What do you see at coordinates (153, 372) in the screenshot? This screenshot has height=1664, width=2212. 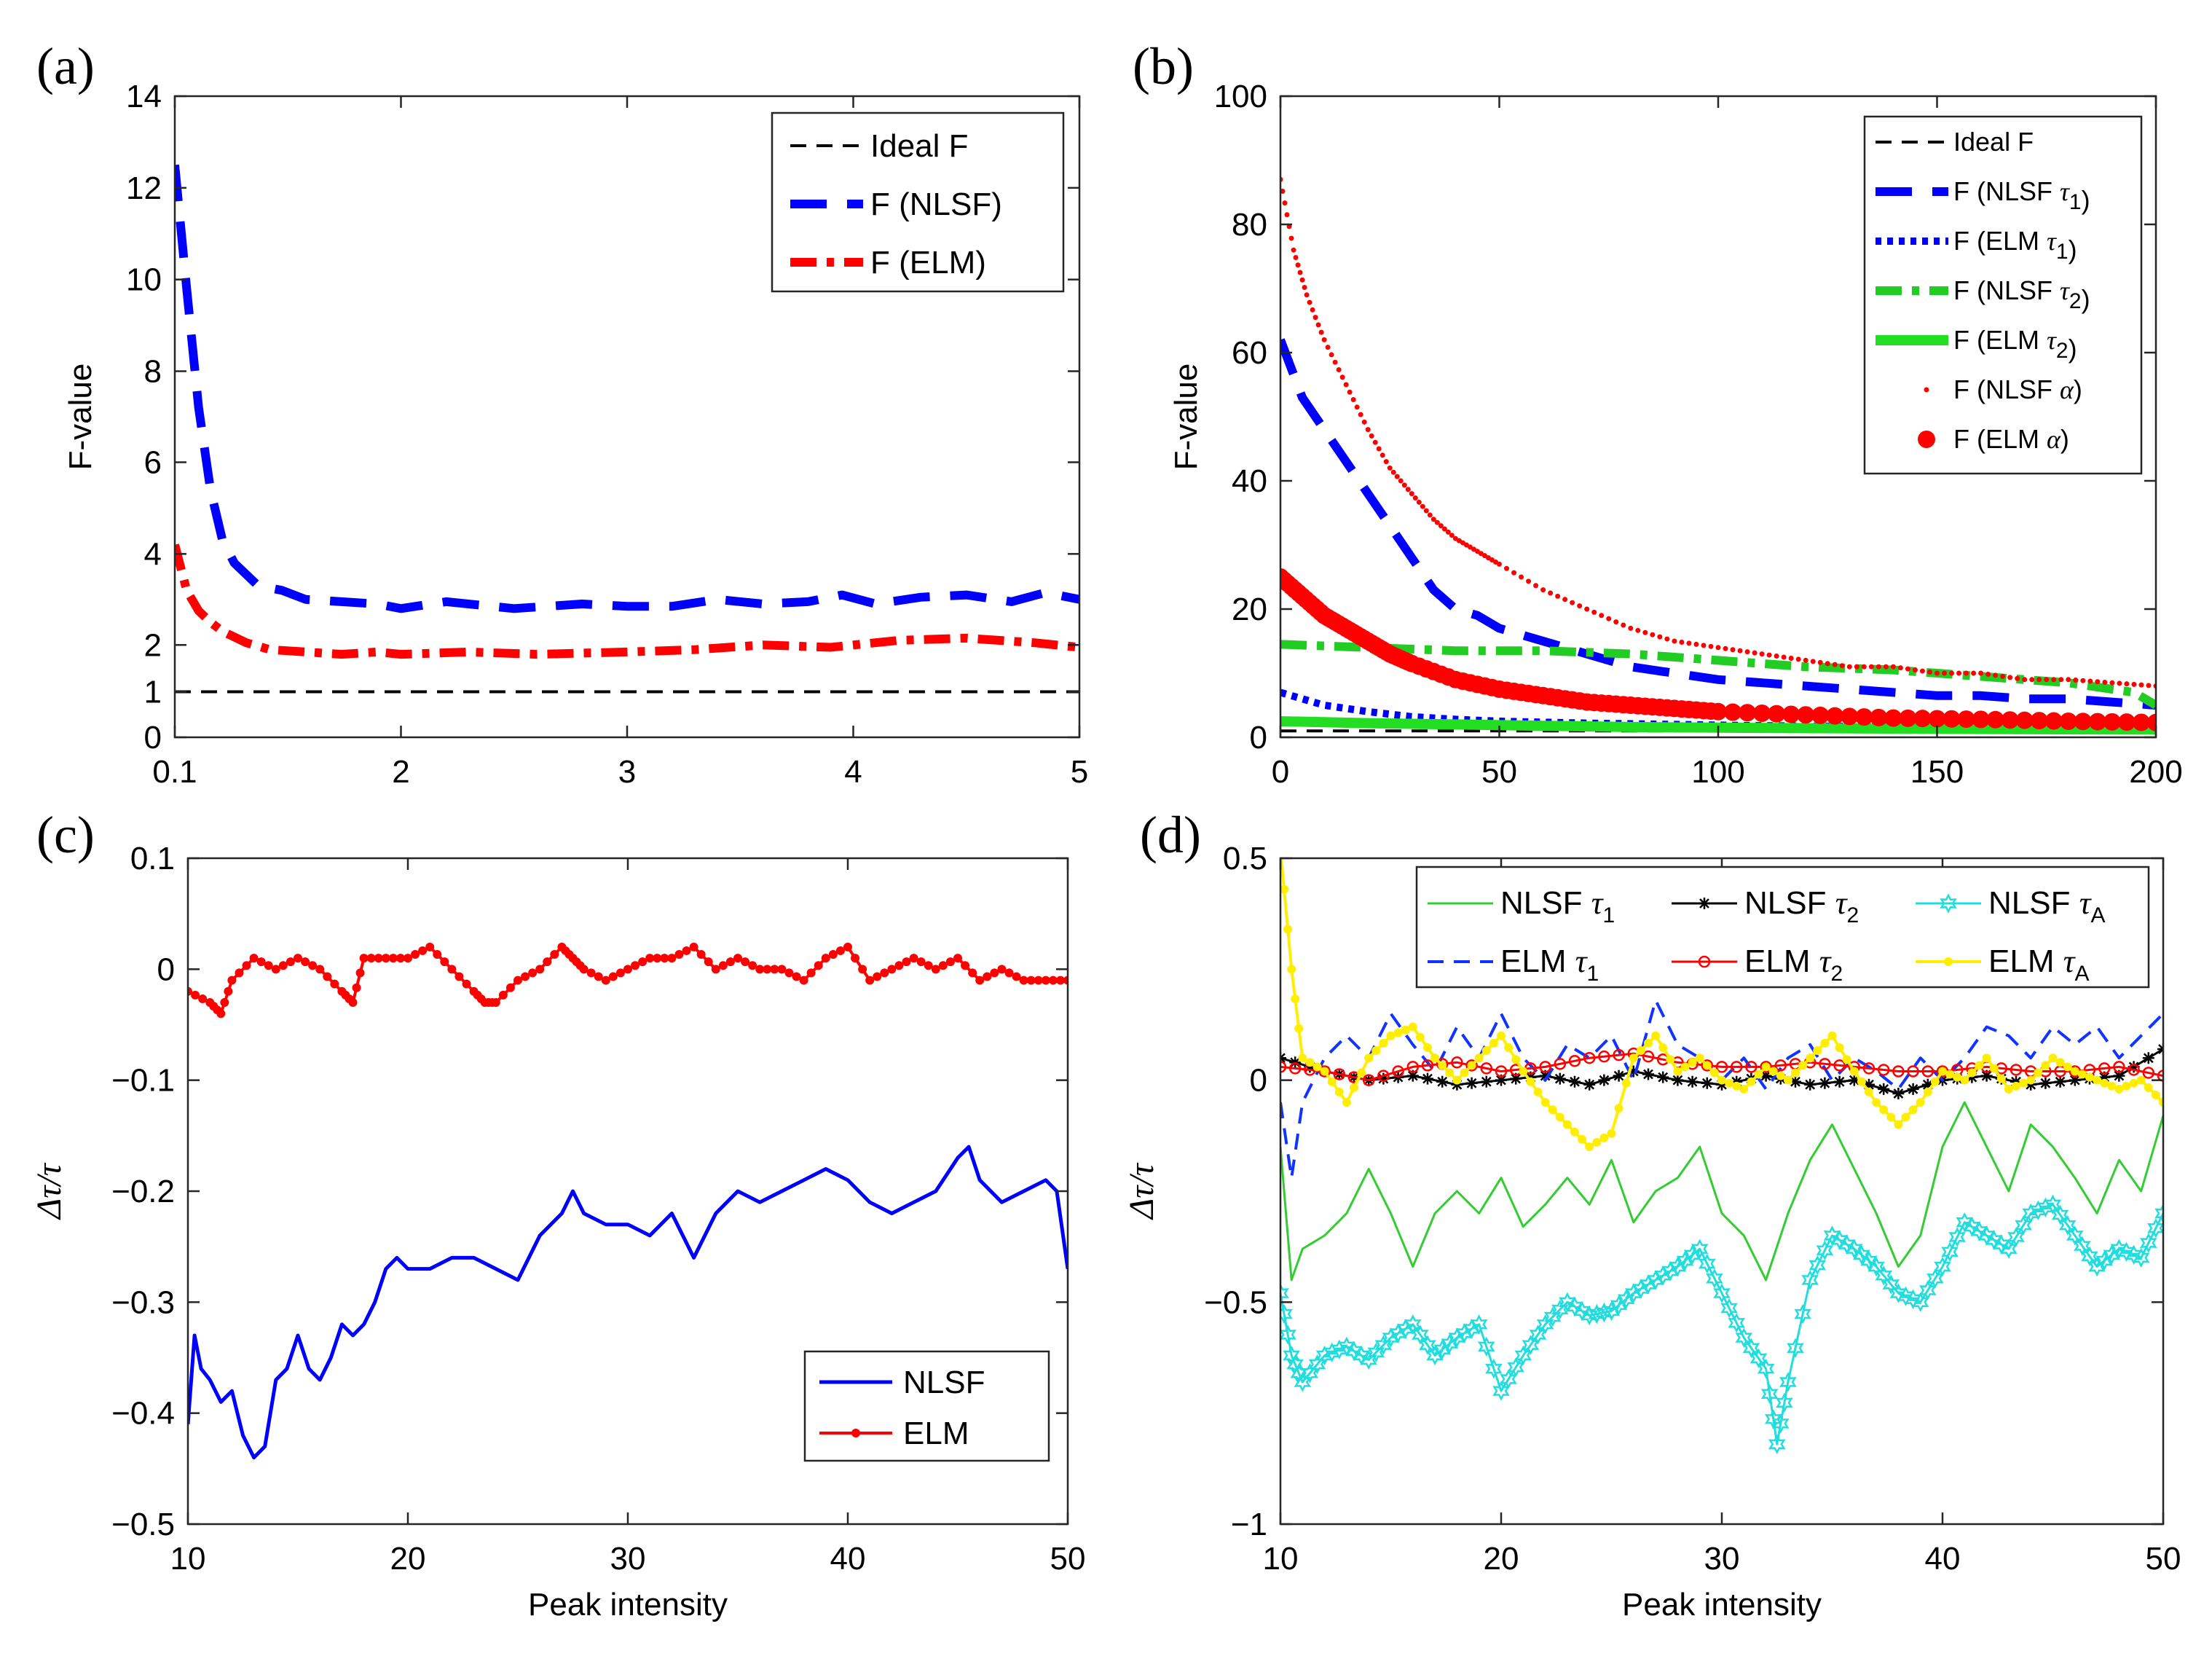 I see `ytick-label-a-5: 8` at bounding box center [153, 372].